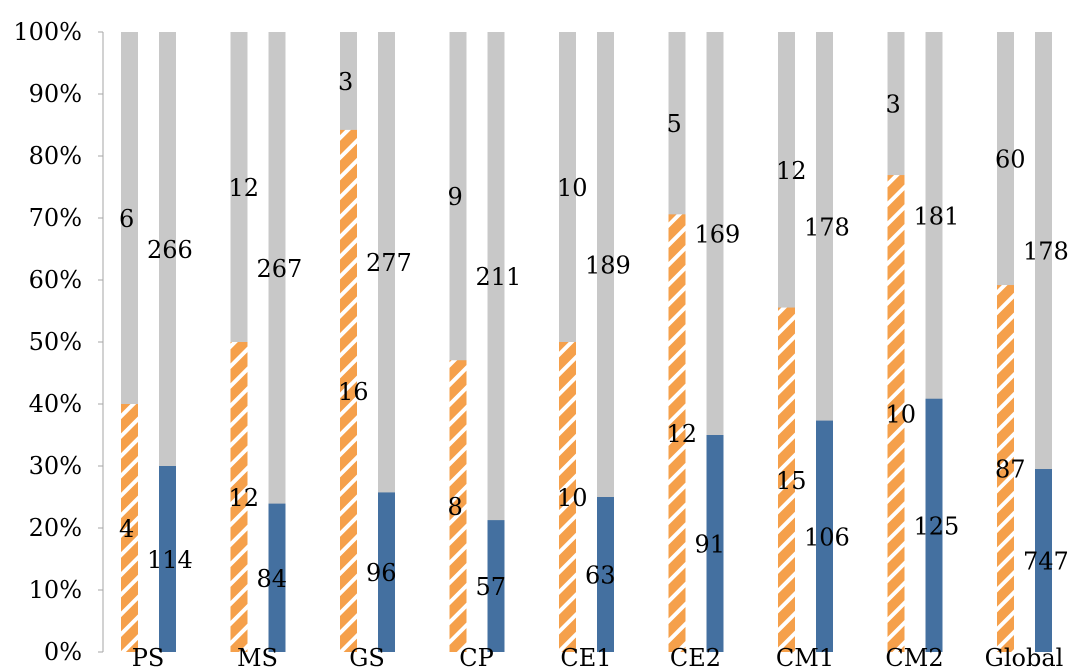 Image resolution: width=1068 pixels, height=672 pixels. What do you see at coordinates (499, 277) in the screenshot?
I see `data-label-right-high: 211` at bounding box center [499, 277].